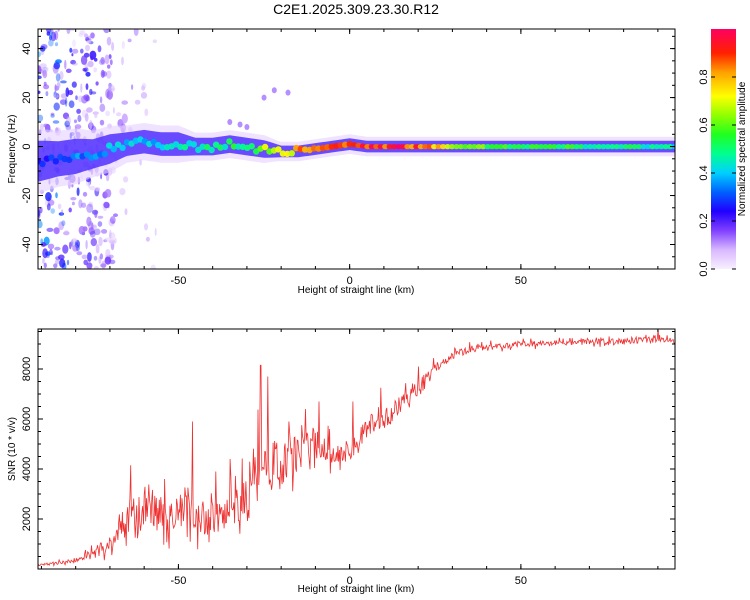 The width and height of the screenshot is (750, 600). Describe the element at coordinates (27, 48) in the screenshot. I see `y-tick-label: 40` at that location.